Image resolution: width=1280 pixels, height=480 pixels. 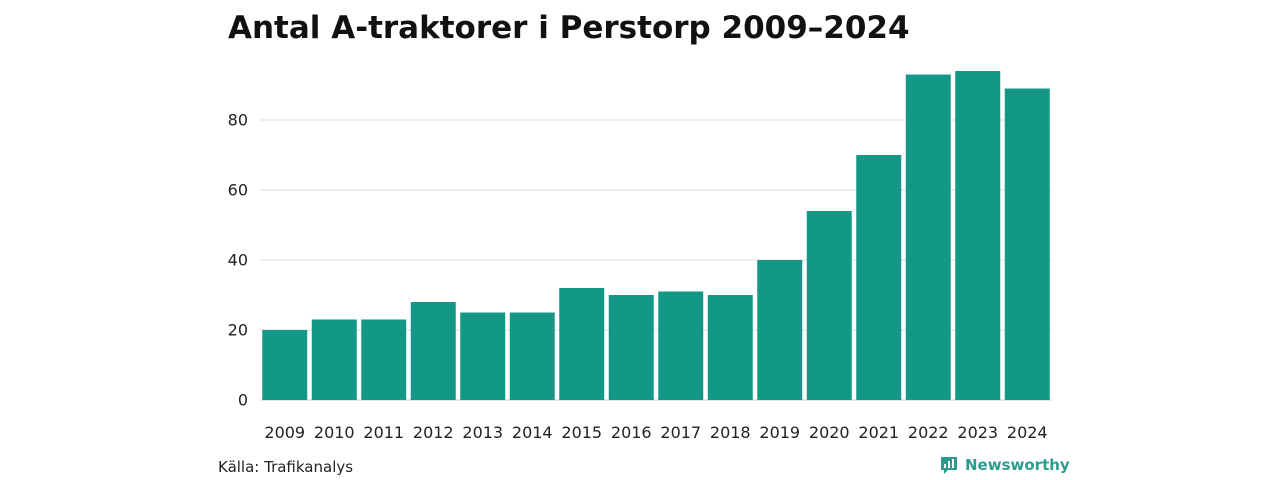 I want to click on x-tick-label: 2011, so click(x=383, y=432).